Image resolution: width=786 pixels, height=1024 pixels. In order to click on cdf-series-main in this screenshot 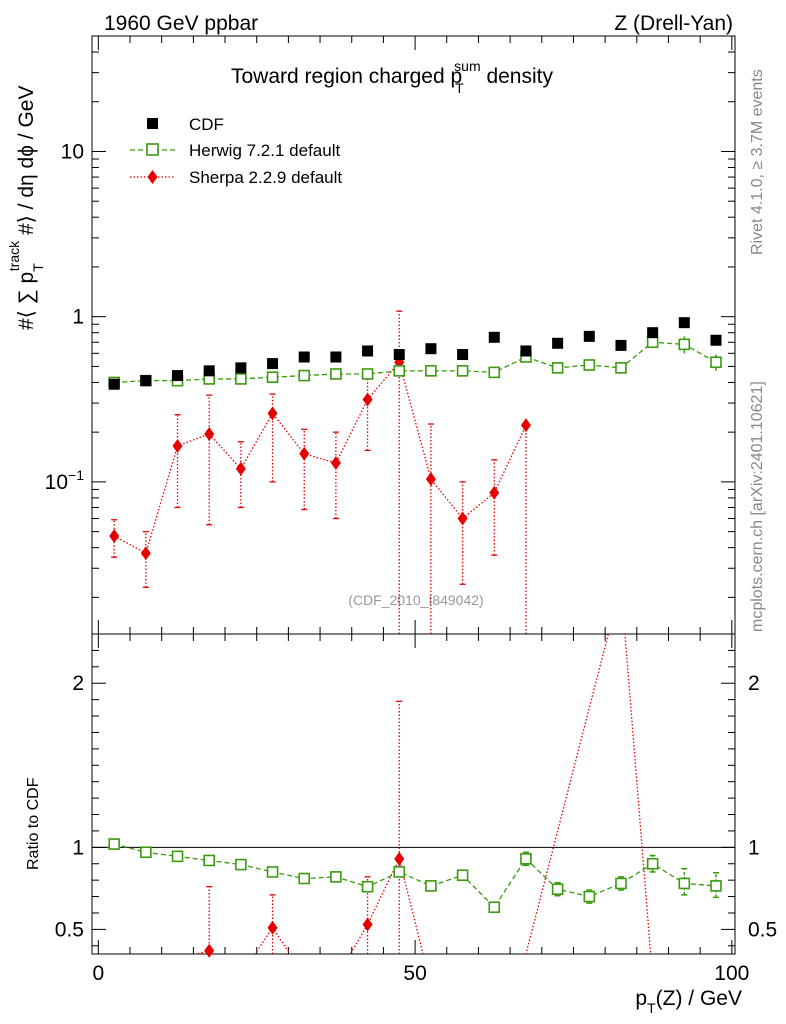, I will do `click(415, 353)`.